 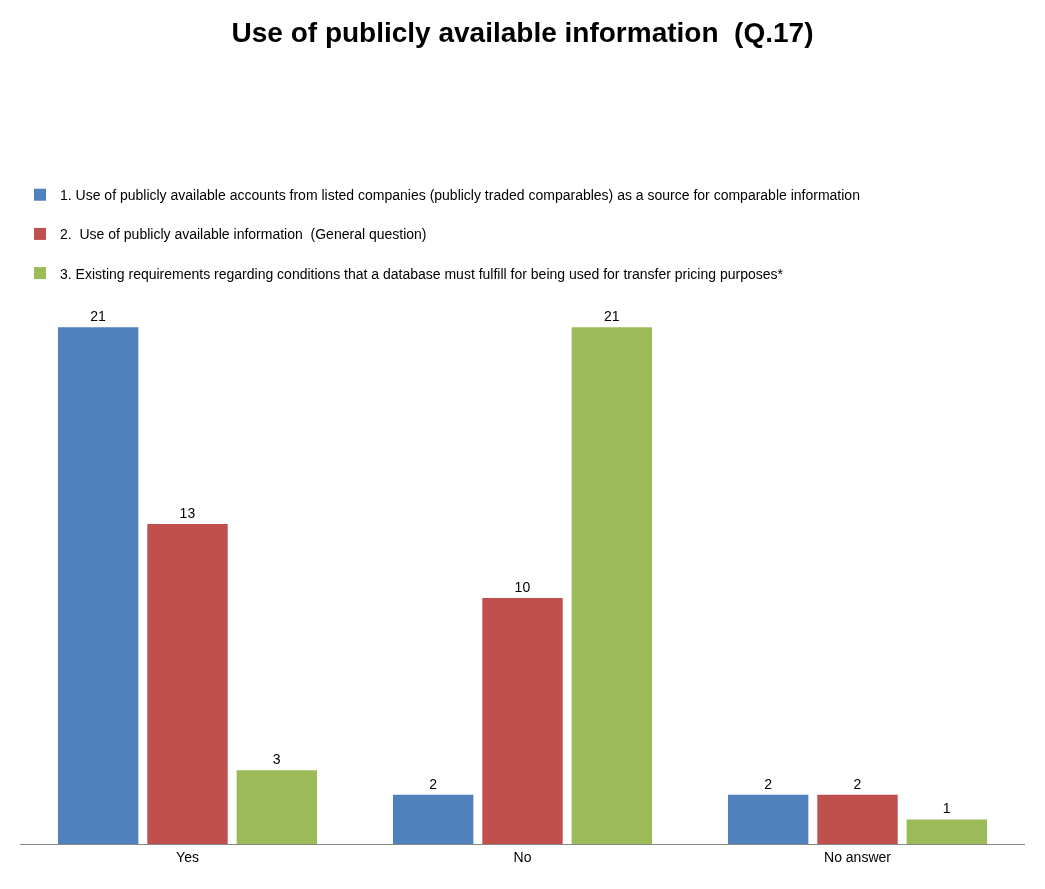 I want to click on legend-label: 2. Use of publicly available information (General question), so click(x=243, y=234).